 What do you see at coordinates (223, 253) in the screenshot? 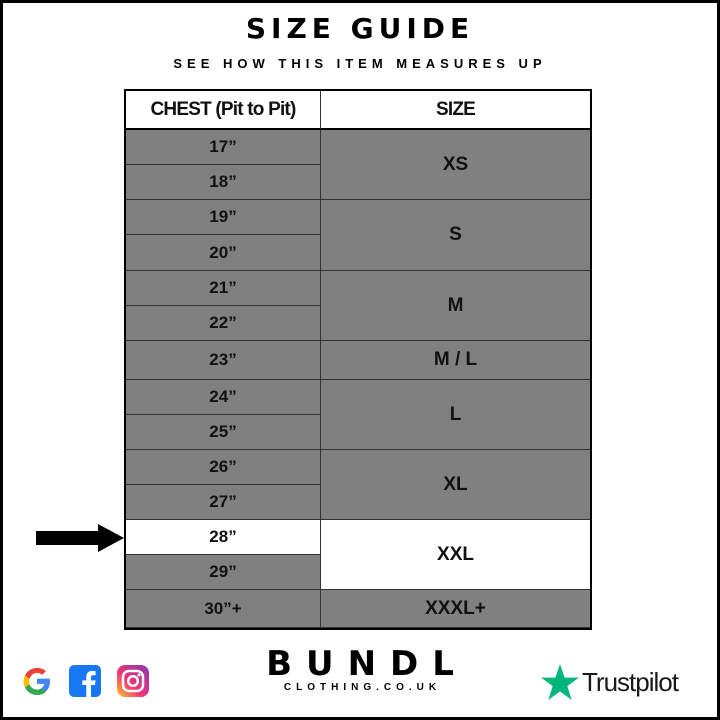
I see `chest-cell: 20”` at bounding box center [223, 253].